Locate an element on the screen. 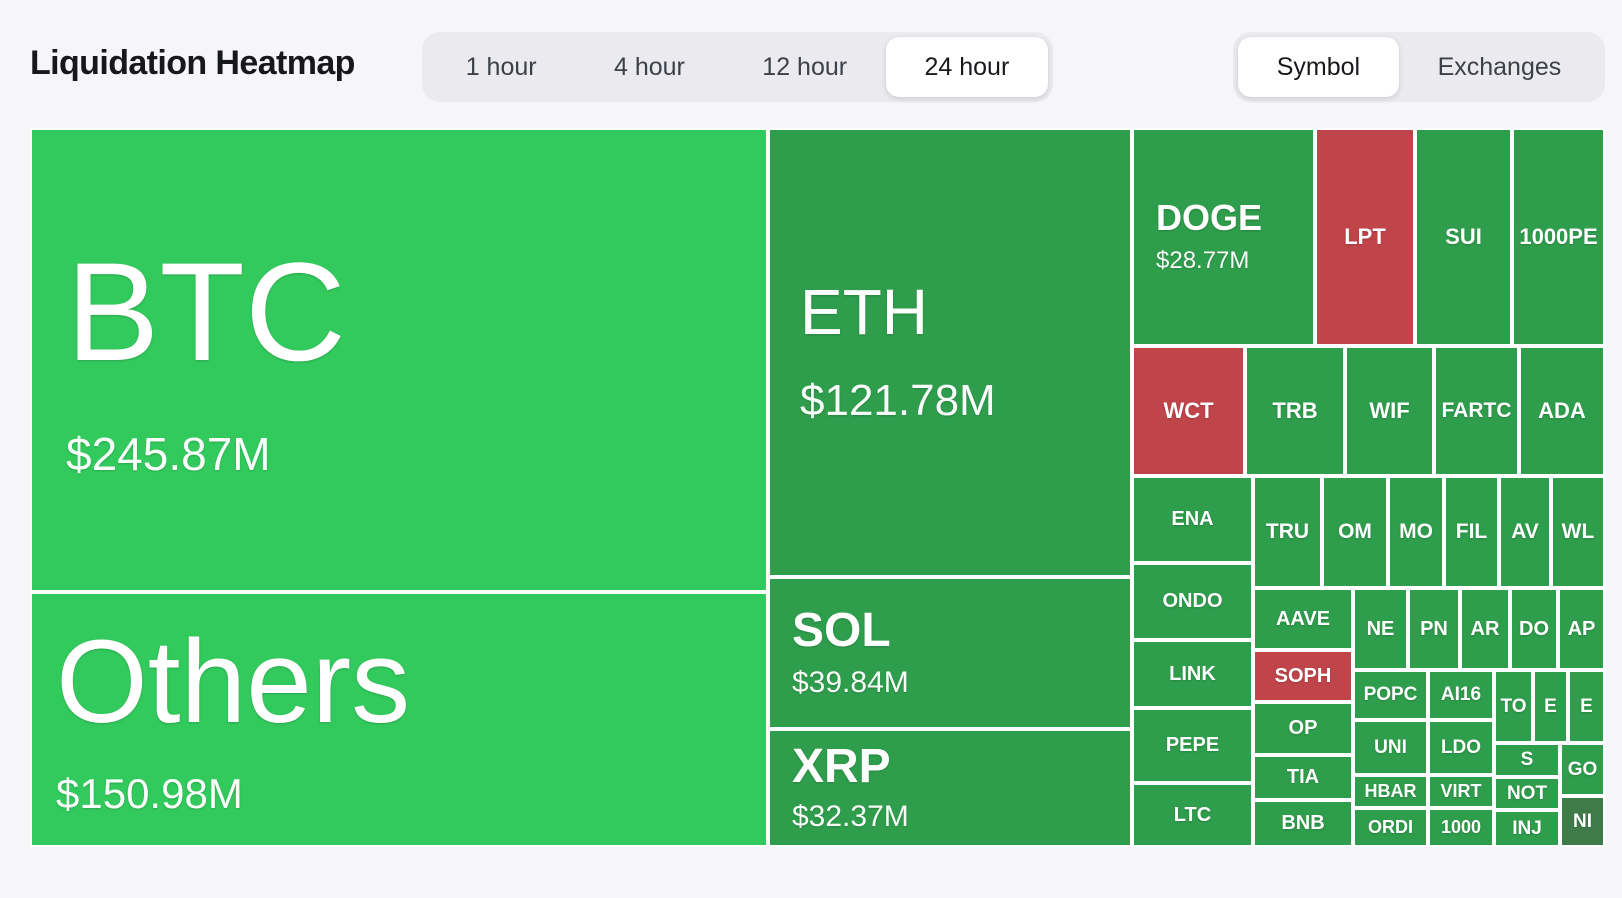 The width and height of the screenshot is (1622, 898). tile-op: OP is located at coordinates (1303, 728).